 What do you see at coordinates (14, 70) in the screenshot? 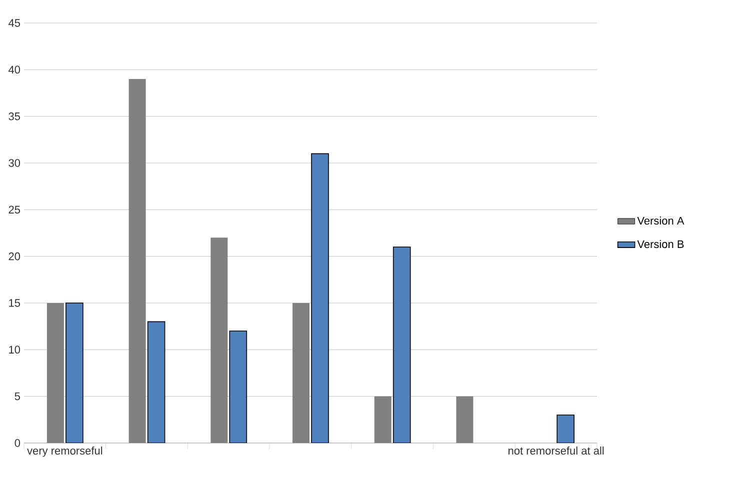
I see `y-tick-label: 40` at bounding box center [14, 70].